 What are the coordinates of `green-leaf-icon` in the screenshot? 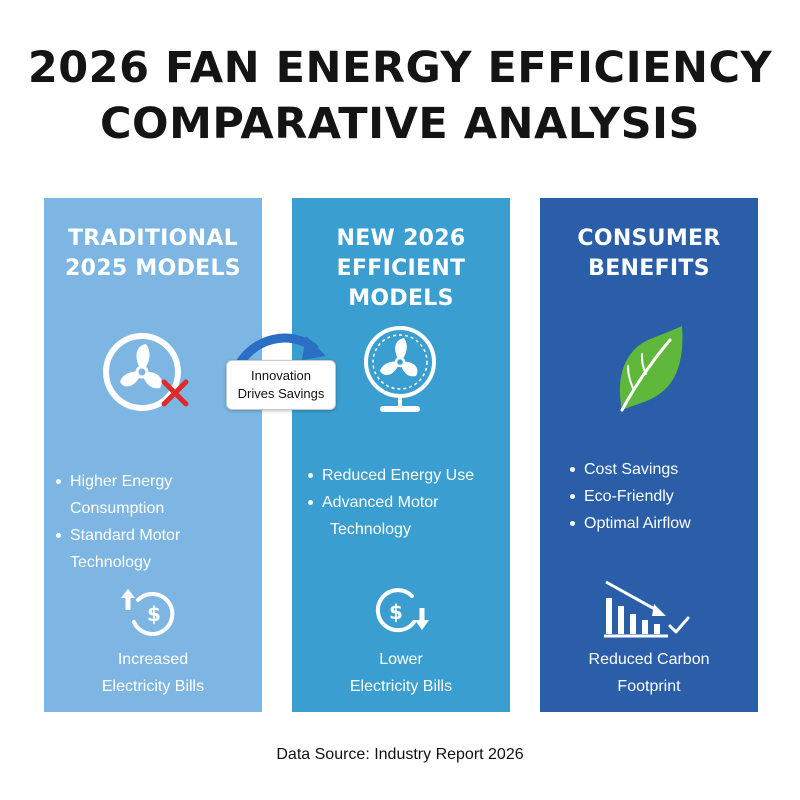 It's located at (651, 369).